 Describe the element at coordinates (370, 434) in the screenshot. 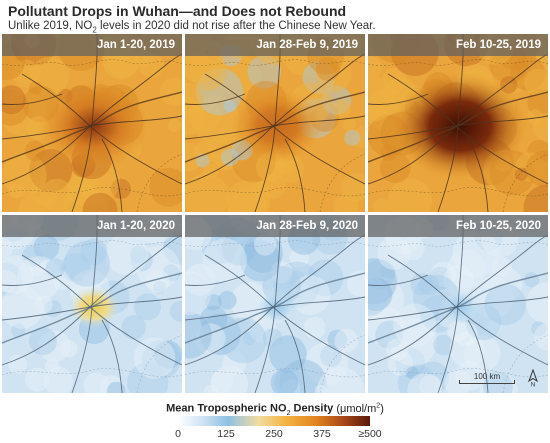

I see `legend-tick: ≥500` at that location.